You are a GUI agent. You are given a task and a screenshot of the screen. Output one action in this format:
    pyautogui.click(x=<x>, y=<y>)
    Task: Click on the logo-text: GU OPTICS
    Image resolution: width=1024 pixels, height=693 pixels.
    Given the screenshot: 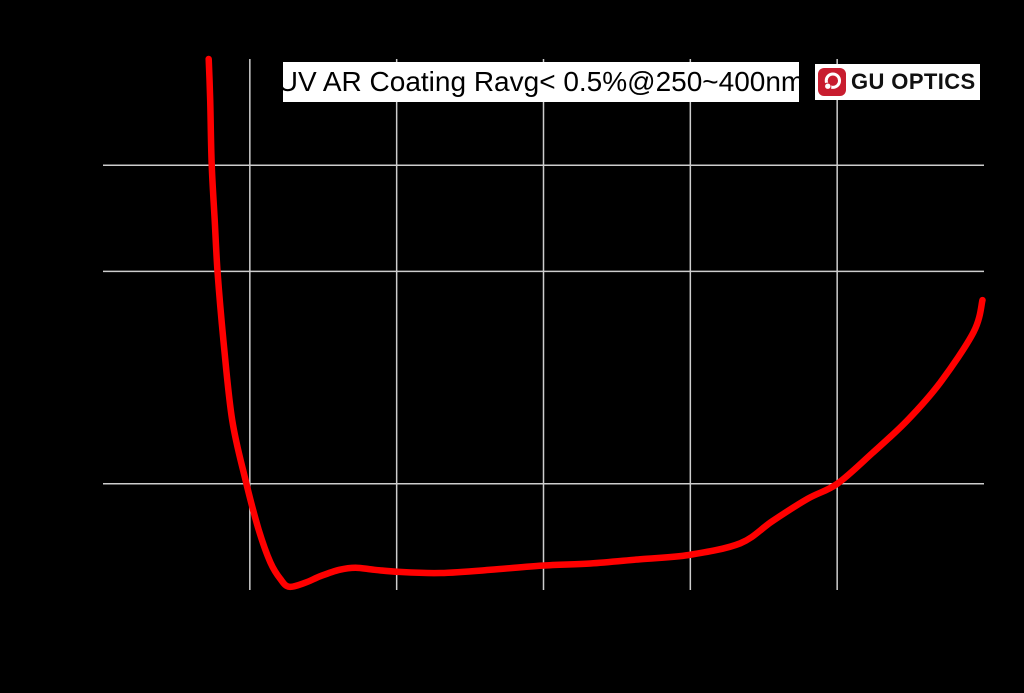 What is the action you would take?
    pyautogui.click(x=913, y=81)
    